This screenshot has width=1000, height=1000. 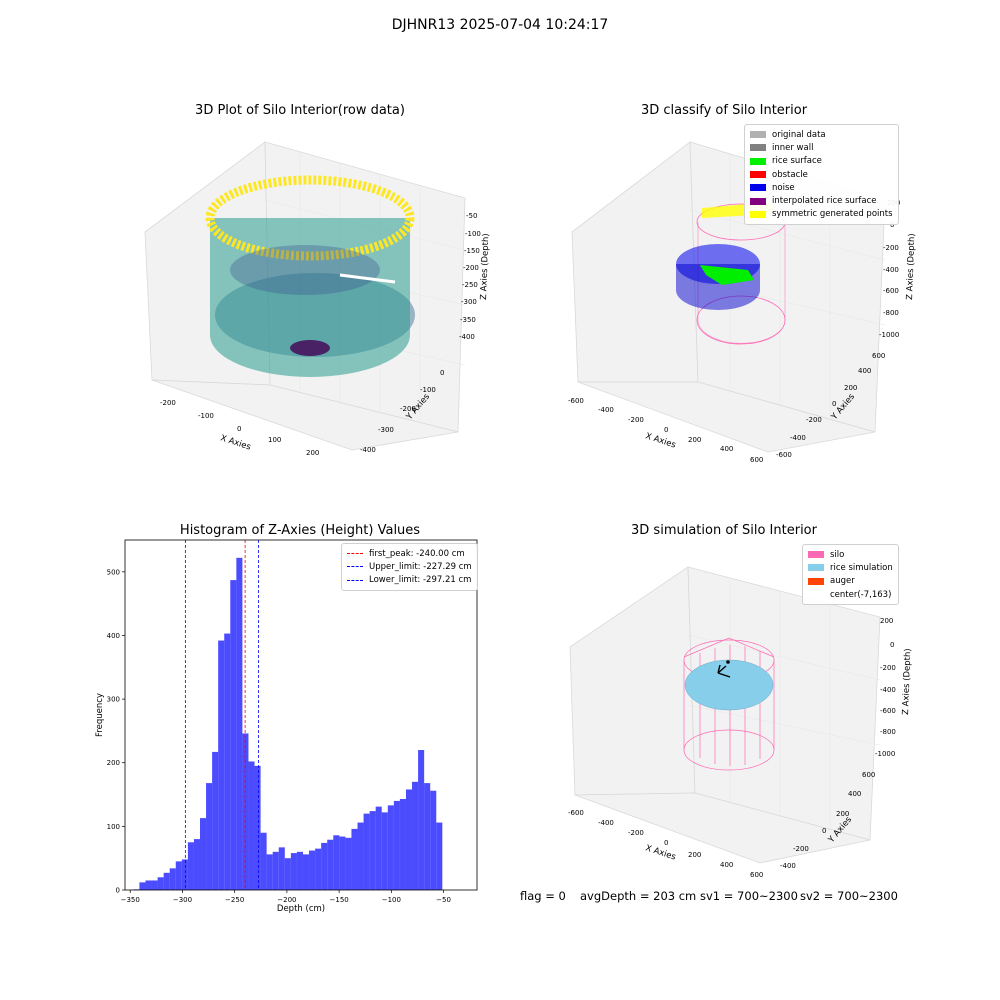 I want to click on z-tick: -1000, so click(x=885, y=754).